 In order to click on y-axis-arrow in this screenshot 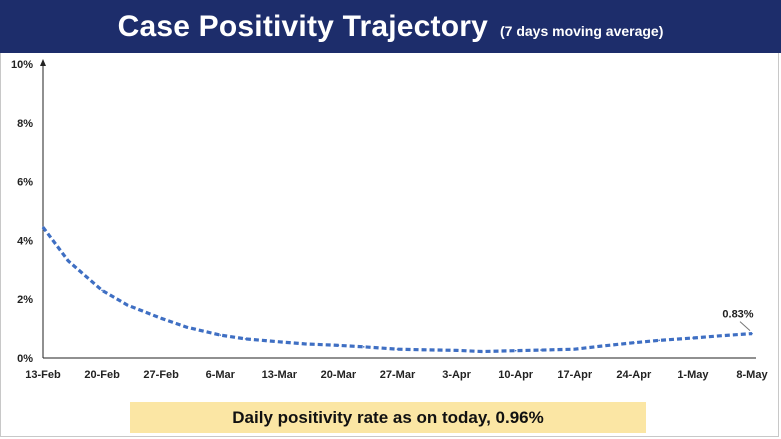, I will do `click(43, 62)`.